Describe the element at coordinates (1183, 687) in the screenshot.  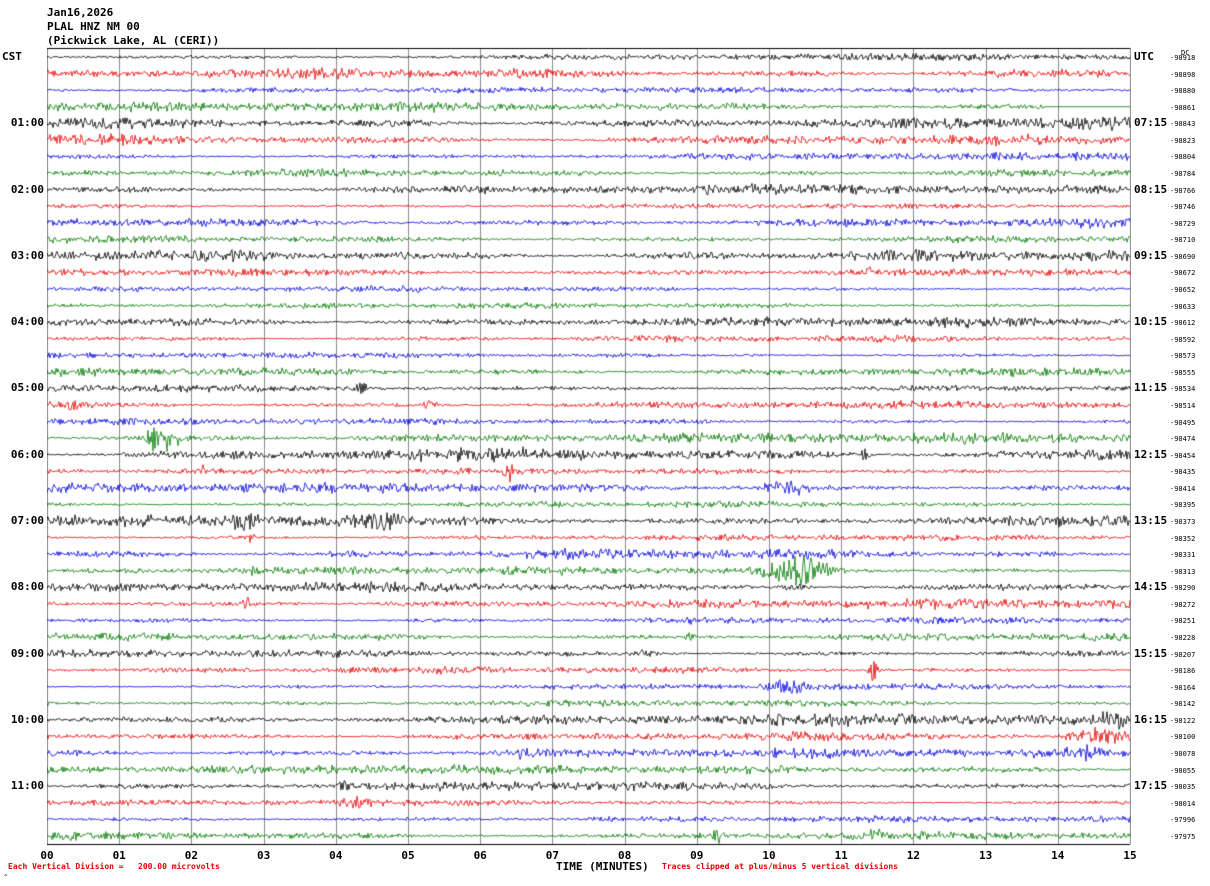
I see `dc-offset-label: -98164` at that location.